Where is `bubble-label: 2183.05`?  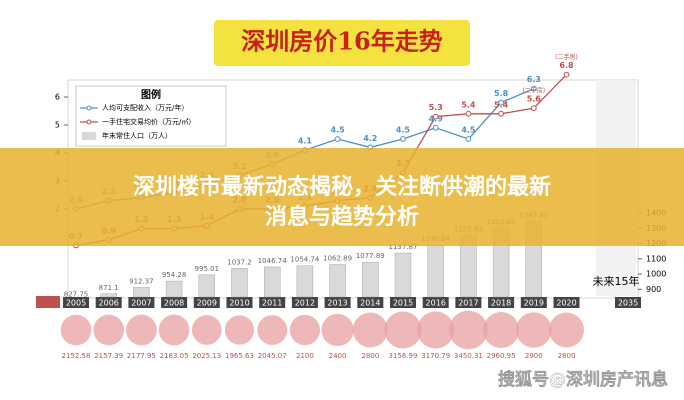 bubble-label: 2183.05 is located at coordinates (174, 356).